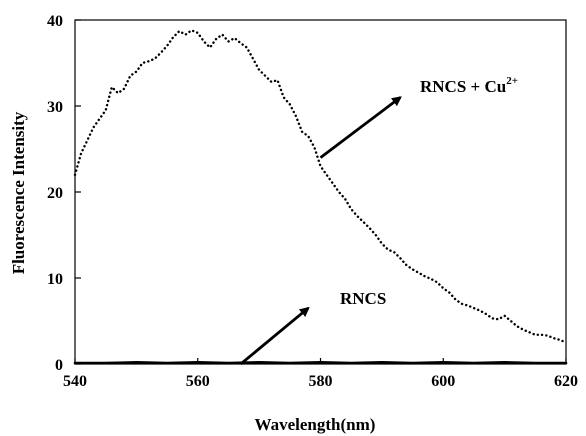  What do you see at coordinates (512, 81) in the screenshot?
I see `label-rncs-cu-superscript: 2+` at bounding box center [512, 81].